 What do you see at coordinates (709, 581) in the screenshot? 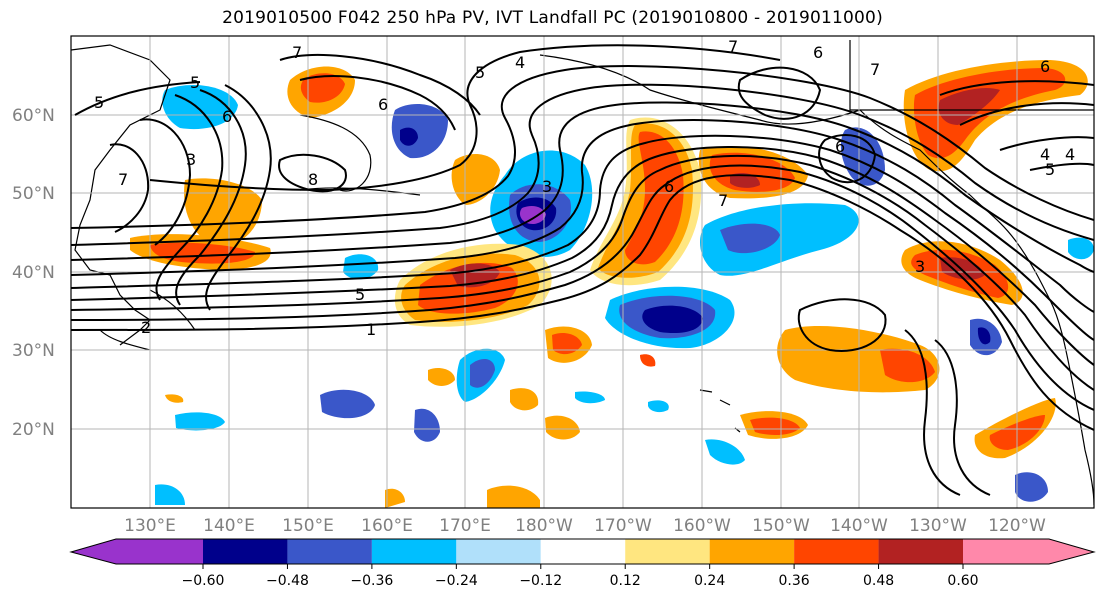
I see `colorbar-tick-label: 0.24` at bounding box center [709, 581].